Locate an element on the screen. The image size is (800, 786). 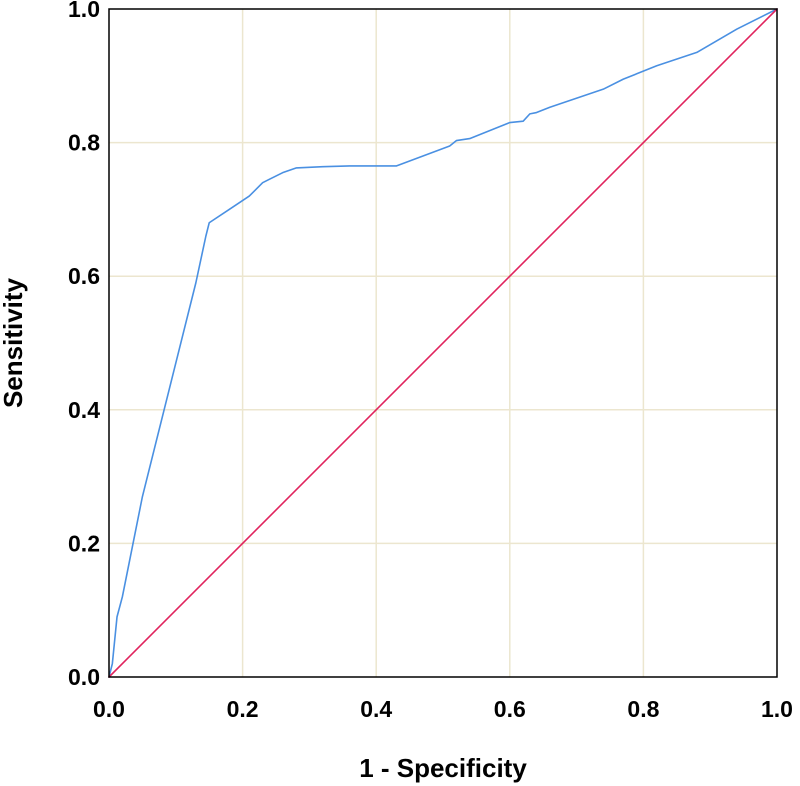
x-tick-labels: 0.0 0.2 0.4 0.6 0.8 1.0 is located at coordinates (443, 709).